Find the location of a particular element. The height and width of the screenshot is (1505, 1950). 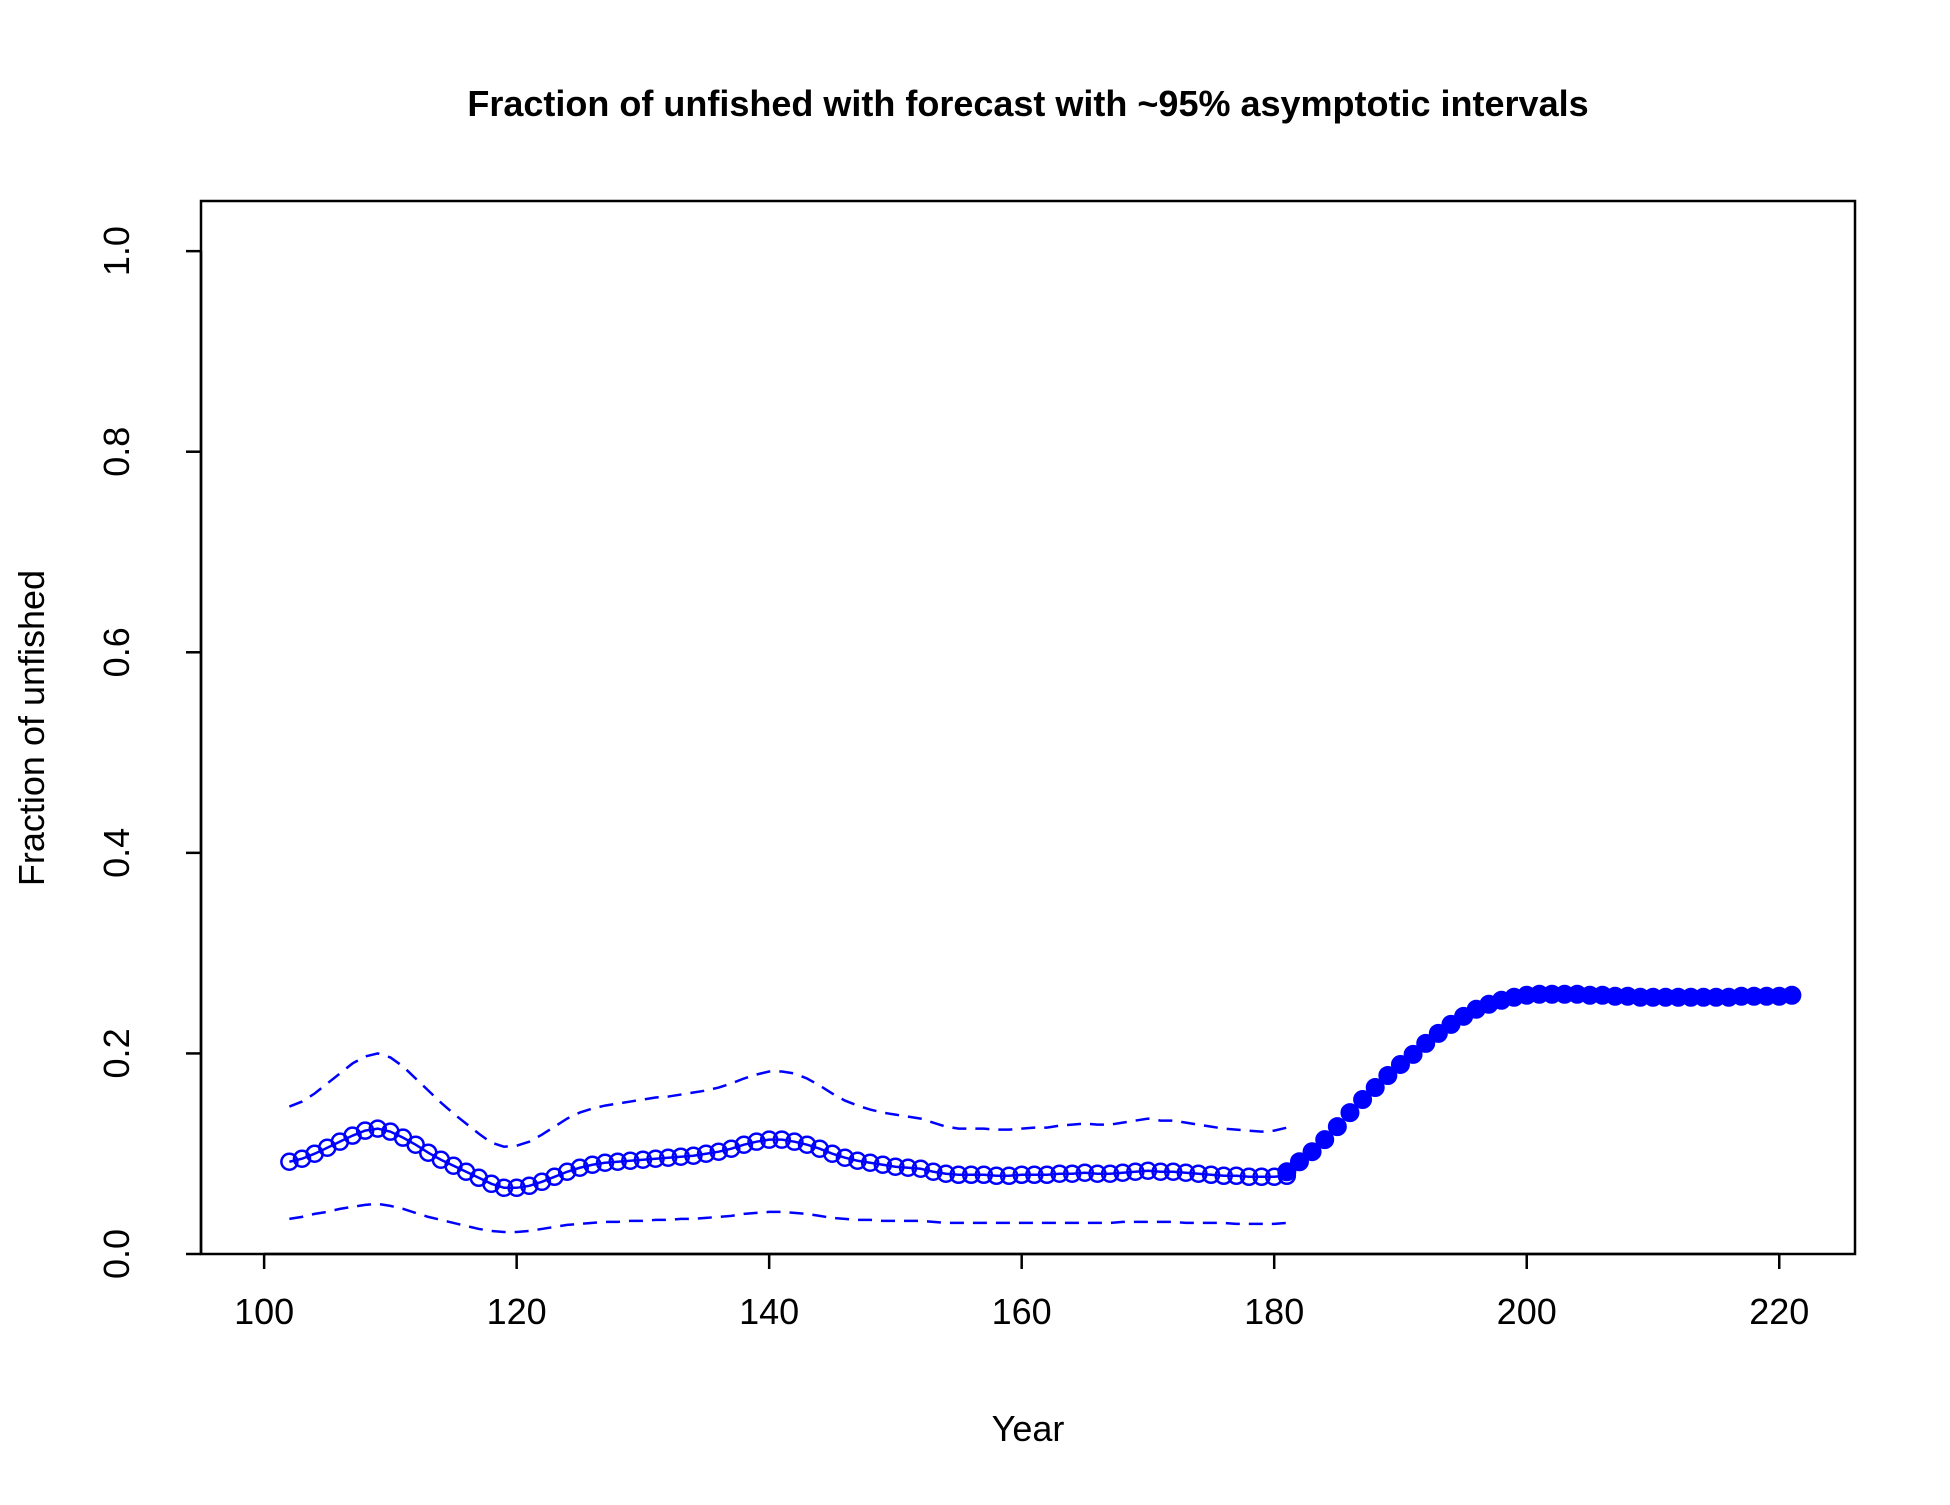

x-tick-label: 180 is located at coordinates (1274, 1311).